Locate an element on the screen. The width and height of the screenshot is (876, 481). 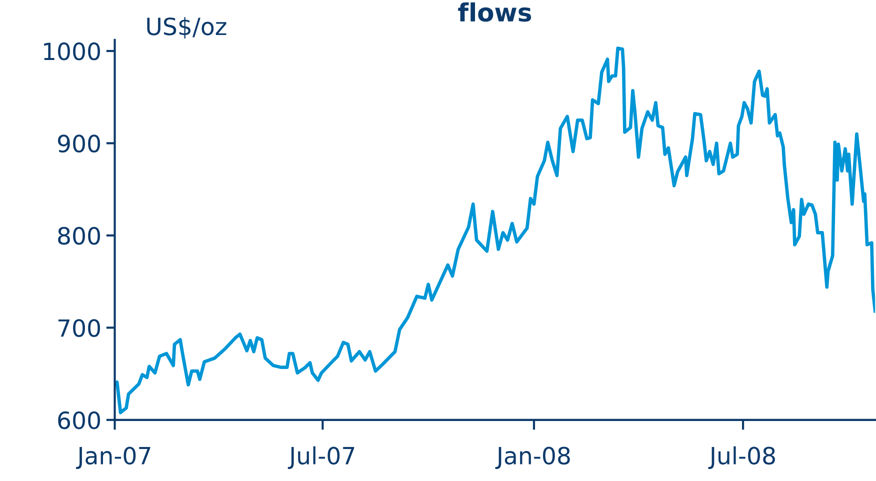
x-tick-label: Jan-07 is located at coordinates (113, 457).